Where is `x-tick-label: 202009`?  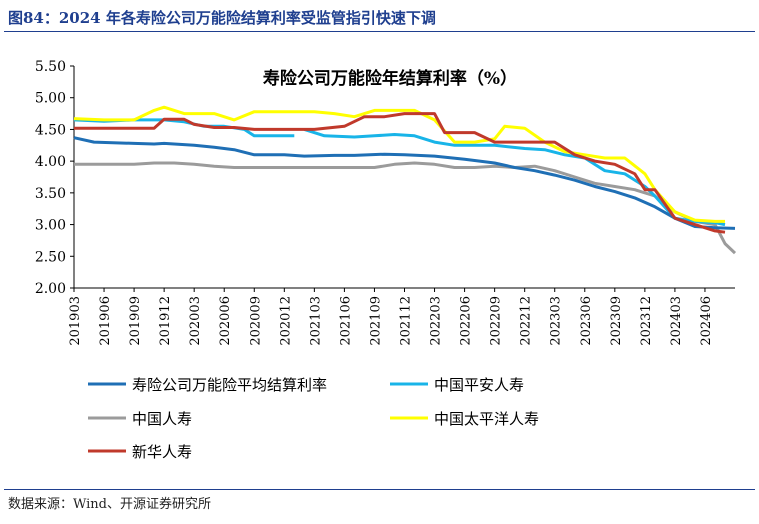 x-tick-label: 202009 is located at coordinates (255, 321).